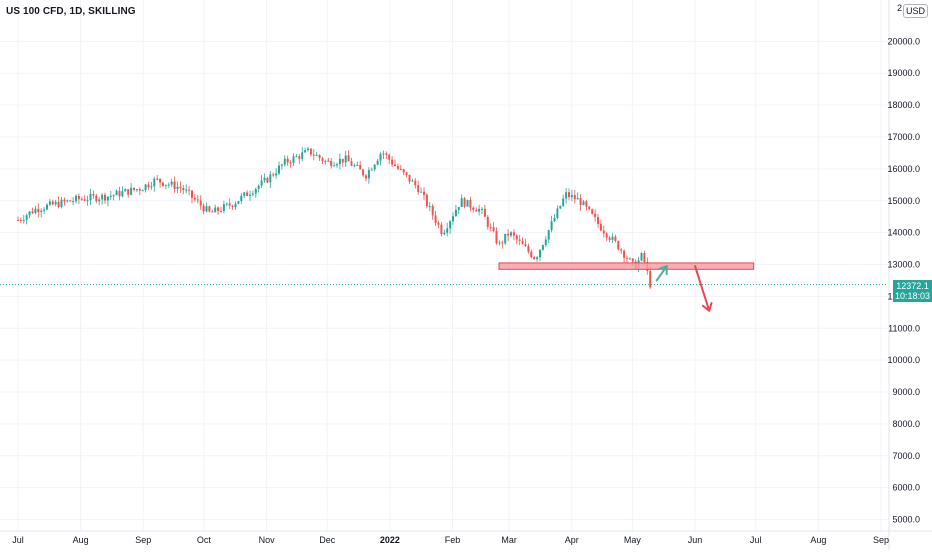 Image resolution: width=932 pixels, height=555 pixels. Describe the element at coordinates (509, 540) in the screenshot. I see `x-tick-label: Mar` at that location.